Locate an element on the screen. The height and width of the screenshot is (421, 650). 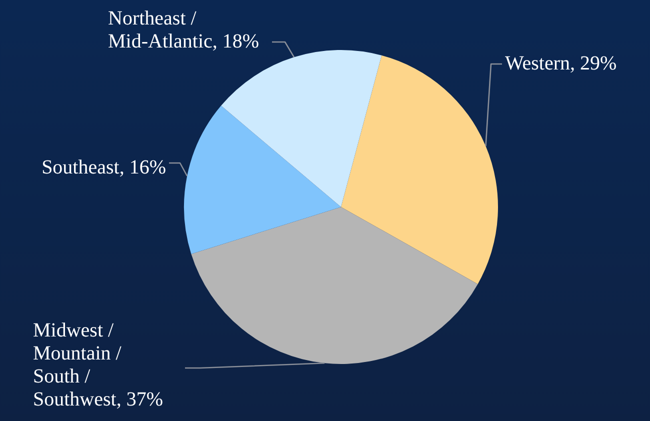
slice-label: Northeast / Mid-Atlantic, 18% is located at coordinates (184, 29).